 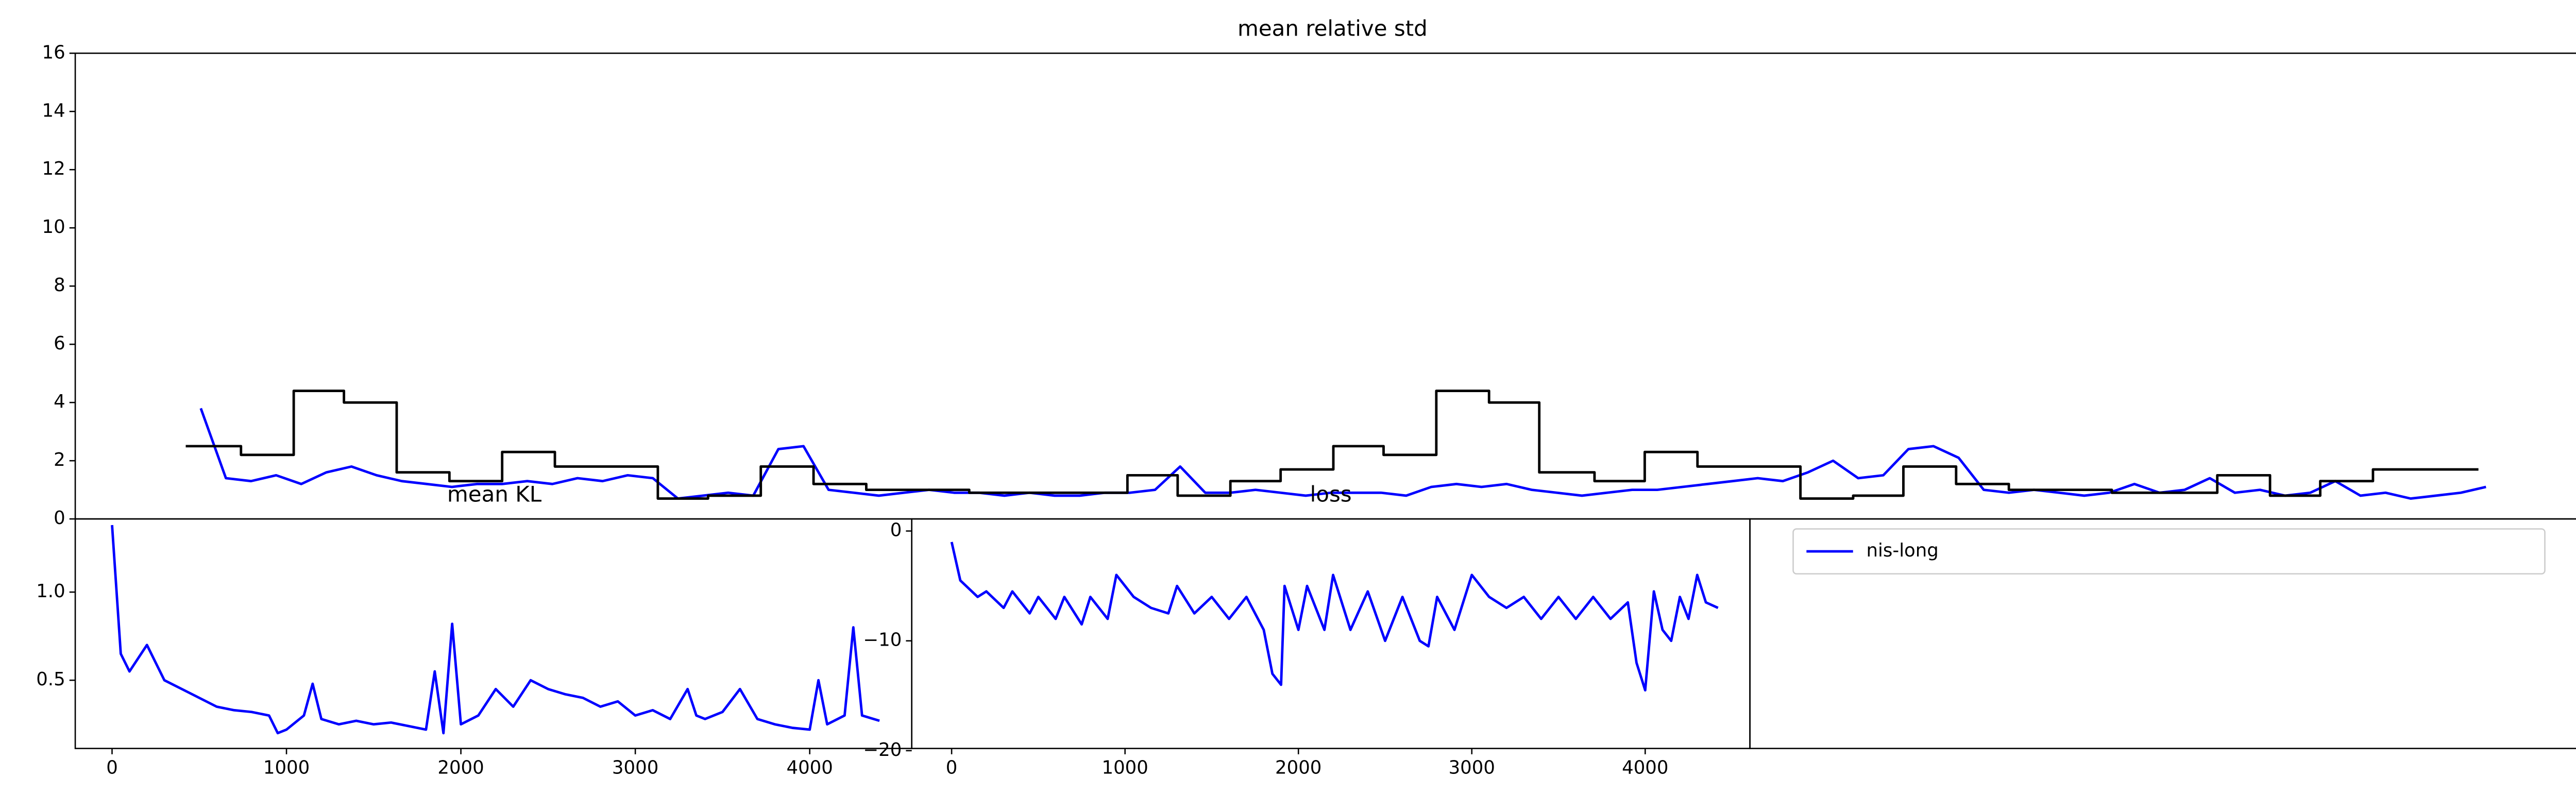 What do you see at coordinates (59, 285) in the screenshot?
I see `y-tick-label: 8` at bounding box center [59, 285].